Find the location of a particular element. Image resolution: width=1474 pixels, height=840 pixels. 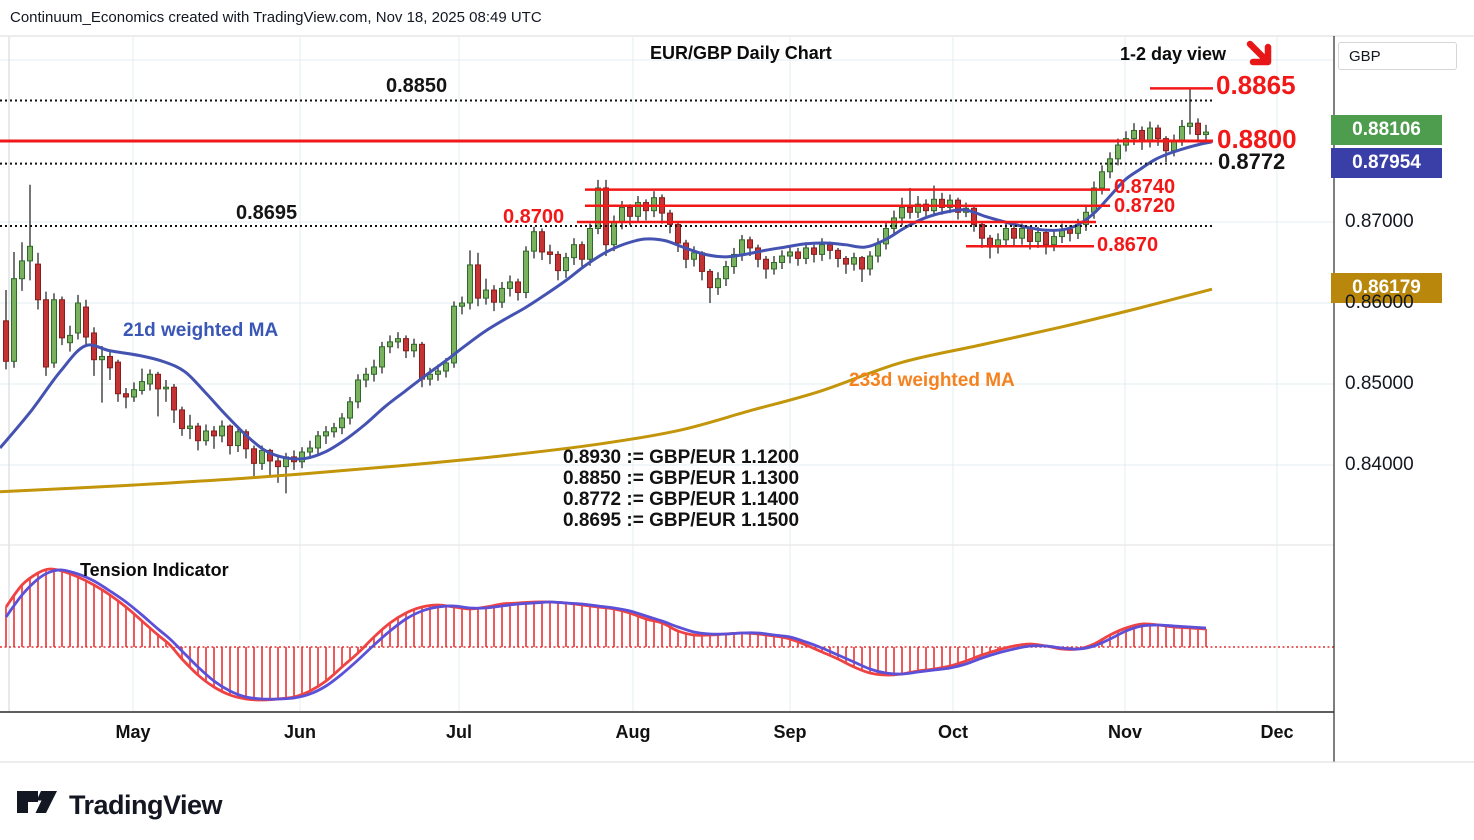

level-label-0.8800: 0.8800 is located at coordinates (1257, 139).